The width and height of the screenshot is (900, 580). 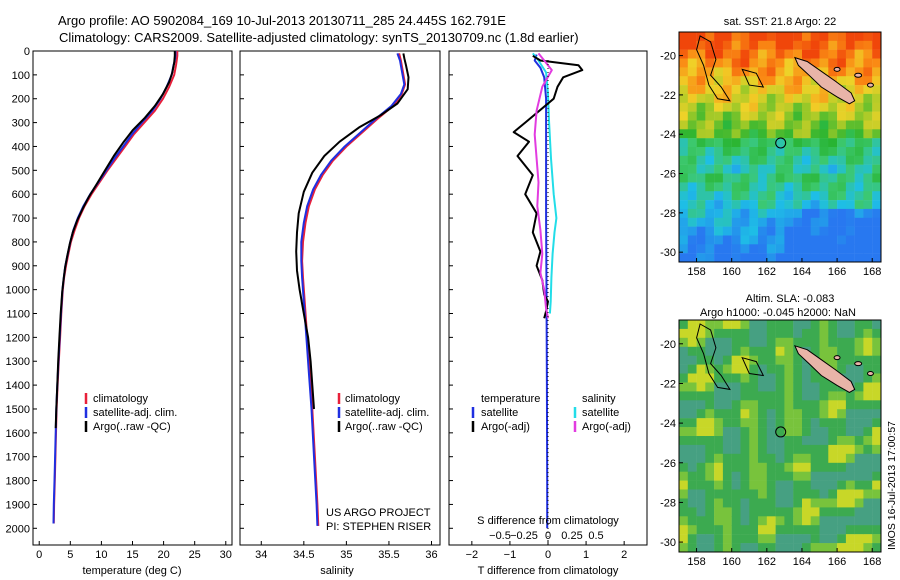 What do you see at coordinates (388, 555) in the screenshot?
I see `x-tick-label: 35.5` at bounding box center [388, 555].